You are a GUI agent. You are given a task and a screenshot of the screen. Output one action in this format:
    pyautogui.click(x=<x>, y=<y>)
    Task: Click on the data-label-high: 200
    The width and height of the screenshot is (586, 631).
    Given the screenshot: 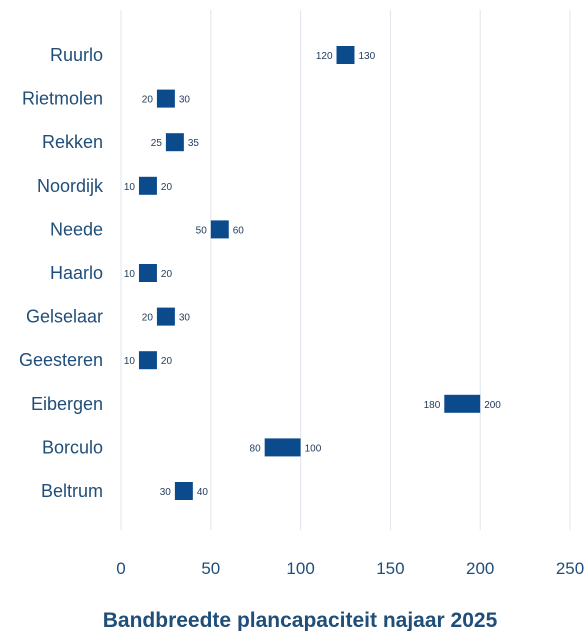 What is the action you would take?
    pyautogui.click(x=492, y=405)
    